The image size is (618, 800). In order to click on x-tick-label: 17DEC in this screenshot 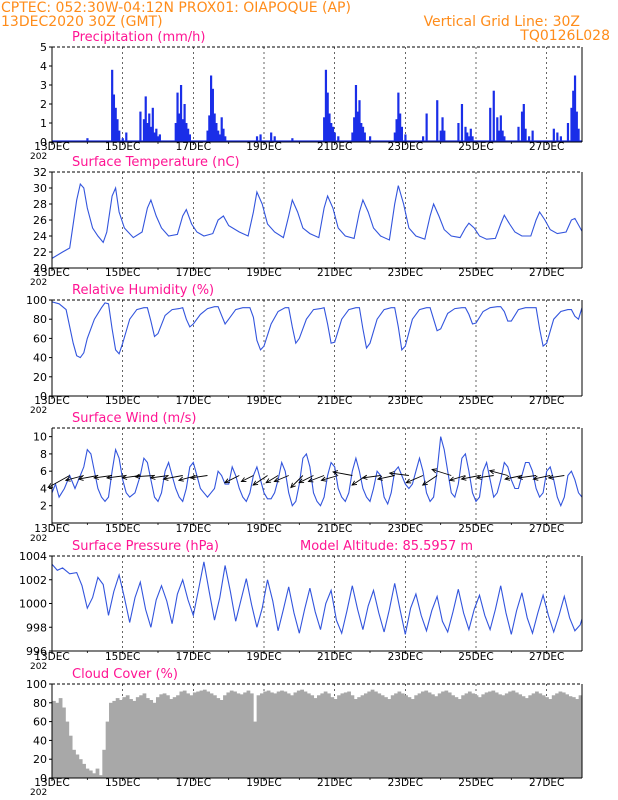, I will do `click(193, 783)`.